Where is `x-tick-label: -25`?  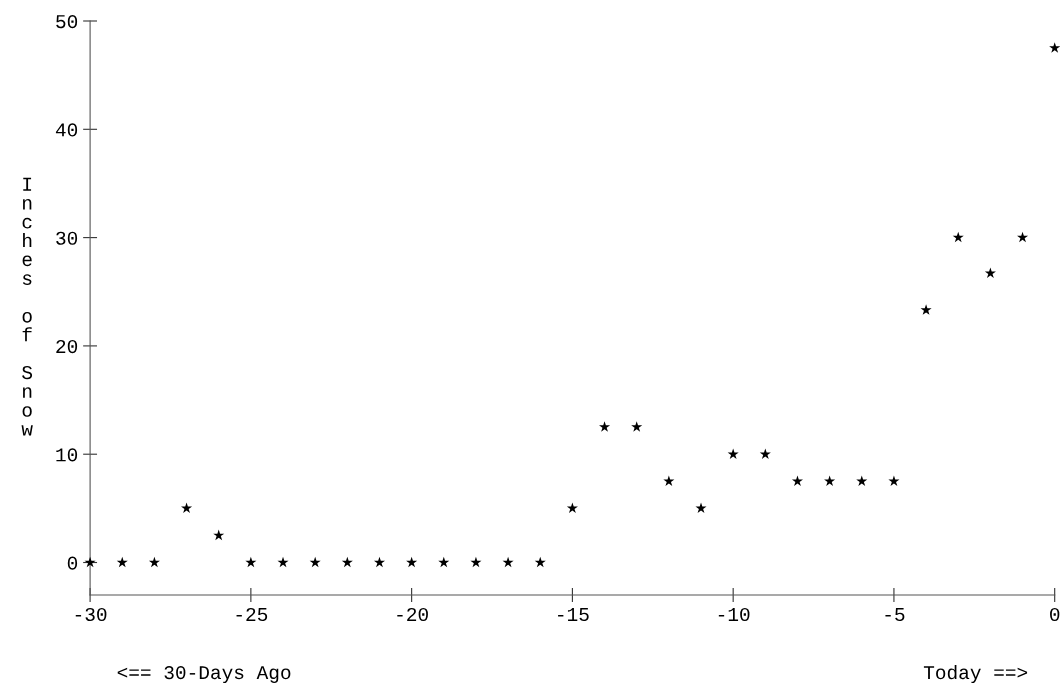
x-tick-label: -25 is located at coordinates (252, 614).